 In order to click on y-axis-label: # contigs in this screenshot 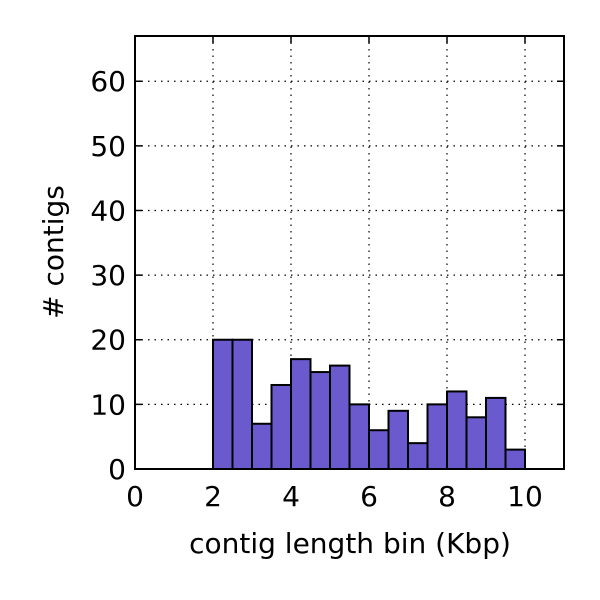, I will do `click(53, 252)`.